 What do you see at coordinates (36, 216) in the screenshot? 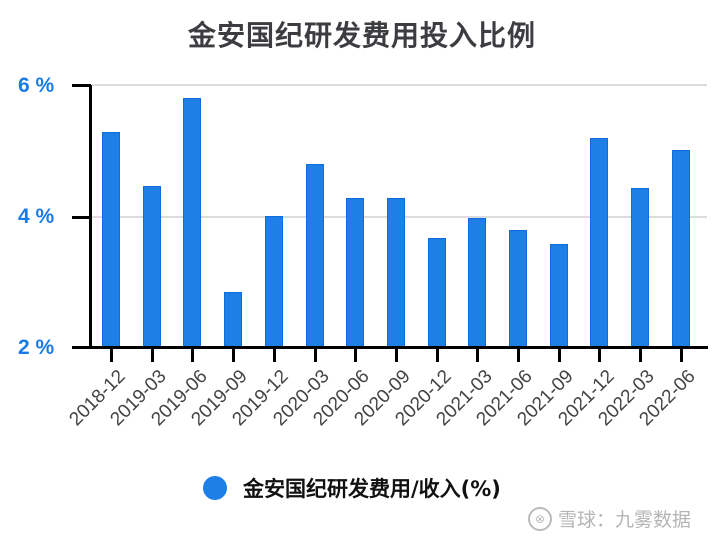
I see `y-tick-label-4: 4 %` at bounding box center [36, 216].